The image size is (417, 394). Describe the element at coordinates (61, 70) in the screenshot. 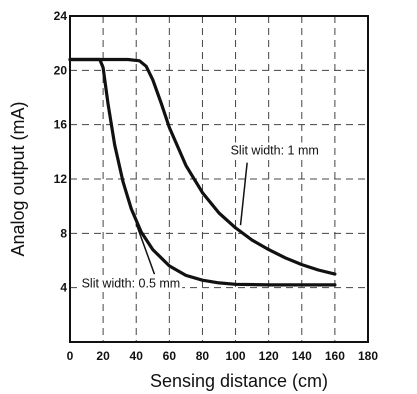

I see `y-tick-label: 20` at that location.